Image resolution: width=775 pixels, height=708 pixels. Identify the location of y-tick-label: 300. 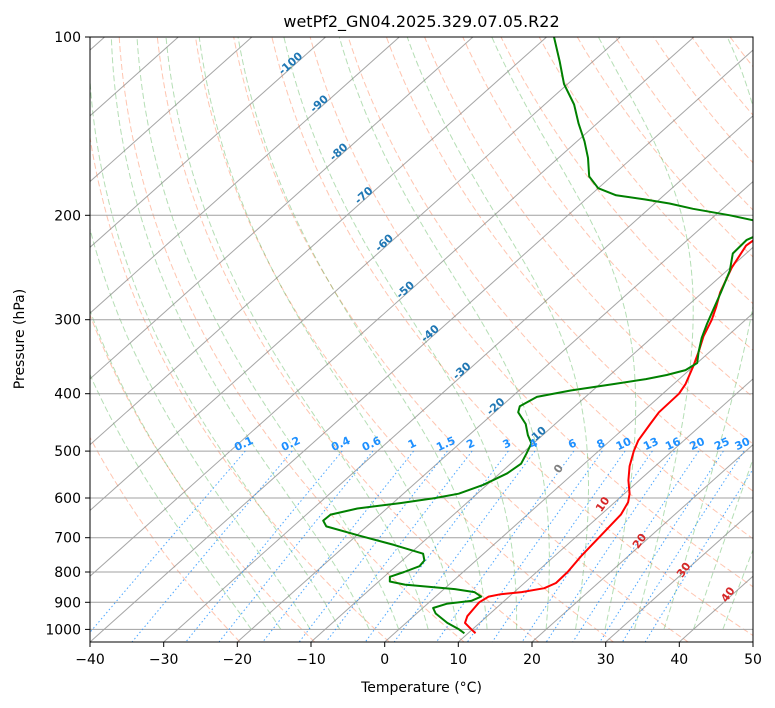
(67, 321).